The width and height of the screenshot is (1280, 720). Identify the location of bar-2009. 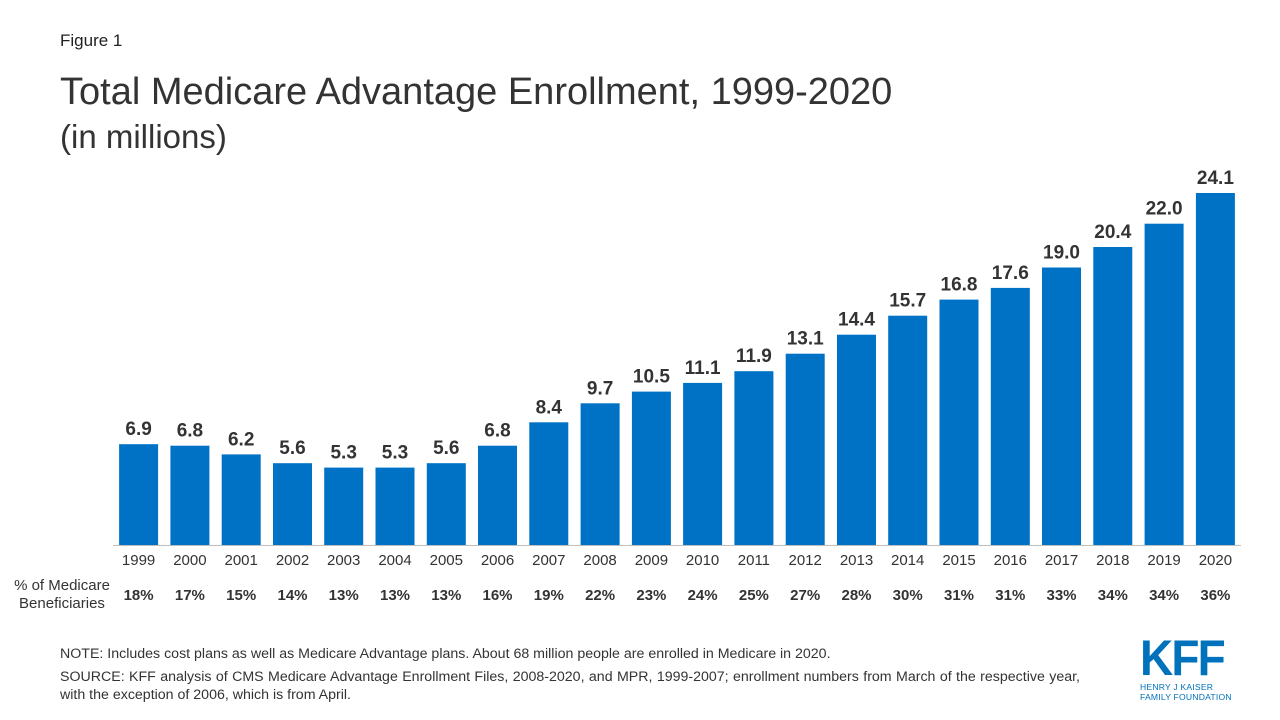
(651, 468).